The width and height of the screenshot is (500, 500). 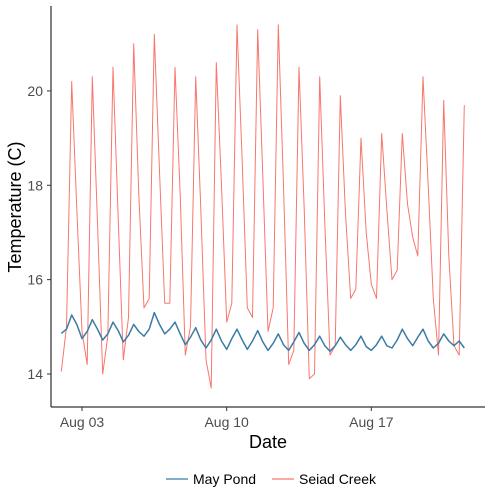 I want to click on x-tick-label: Aug 17, so click(x=371, y=422).